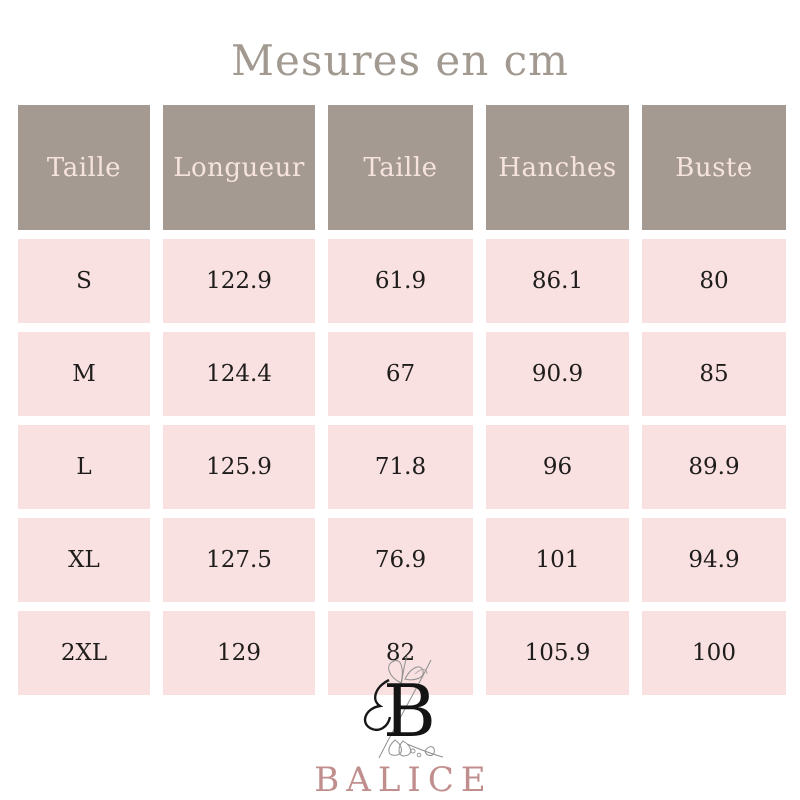 This screenshot has width=800, height=800. What do you see at coordinates (403, 780) in the screenshot?
I see `brand-name: BALICE` at bounding box center [403, 780].